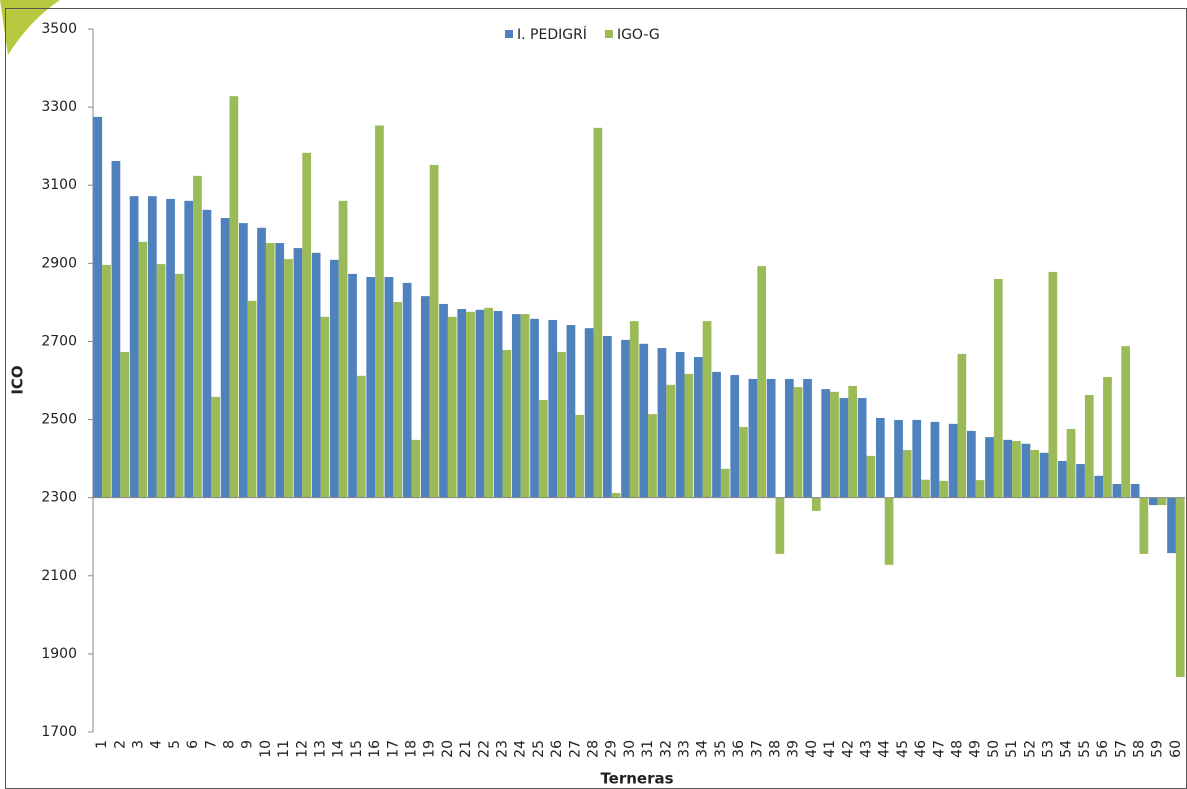 The width and height of the screenshot is (1187, 789). Describe the element at coordinates (211, 744) in the screenshot. I see `x-tick-label: 7` at that location.